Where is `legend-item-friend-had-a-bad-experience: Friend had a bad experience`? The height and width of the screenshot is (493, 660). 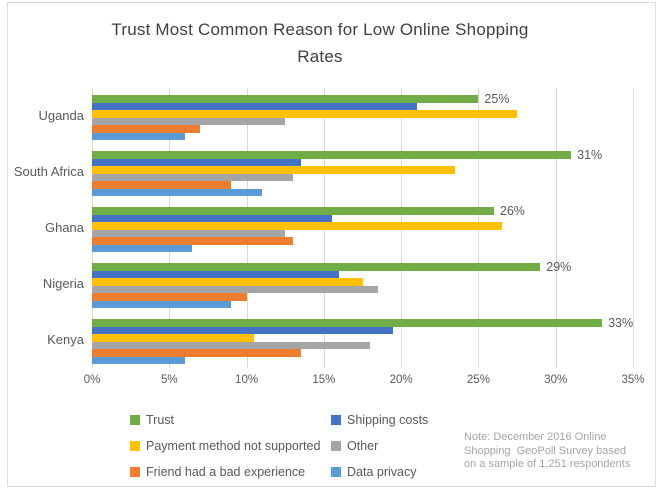
legend-item-friend-had-a-bad-experience: Friend had a bad experience is located at coordinates (230, 472).